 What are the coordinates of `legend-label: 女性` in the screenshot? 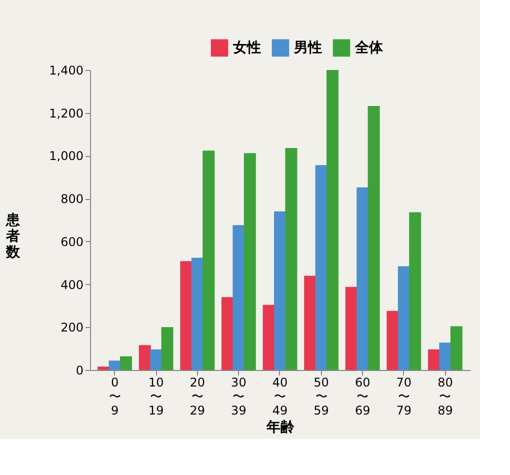 It's located at (246, 48).